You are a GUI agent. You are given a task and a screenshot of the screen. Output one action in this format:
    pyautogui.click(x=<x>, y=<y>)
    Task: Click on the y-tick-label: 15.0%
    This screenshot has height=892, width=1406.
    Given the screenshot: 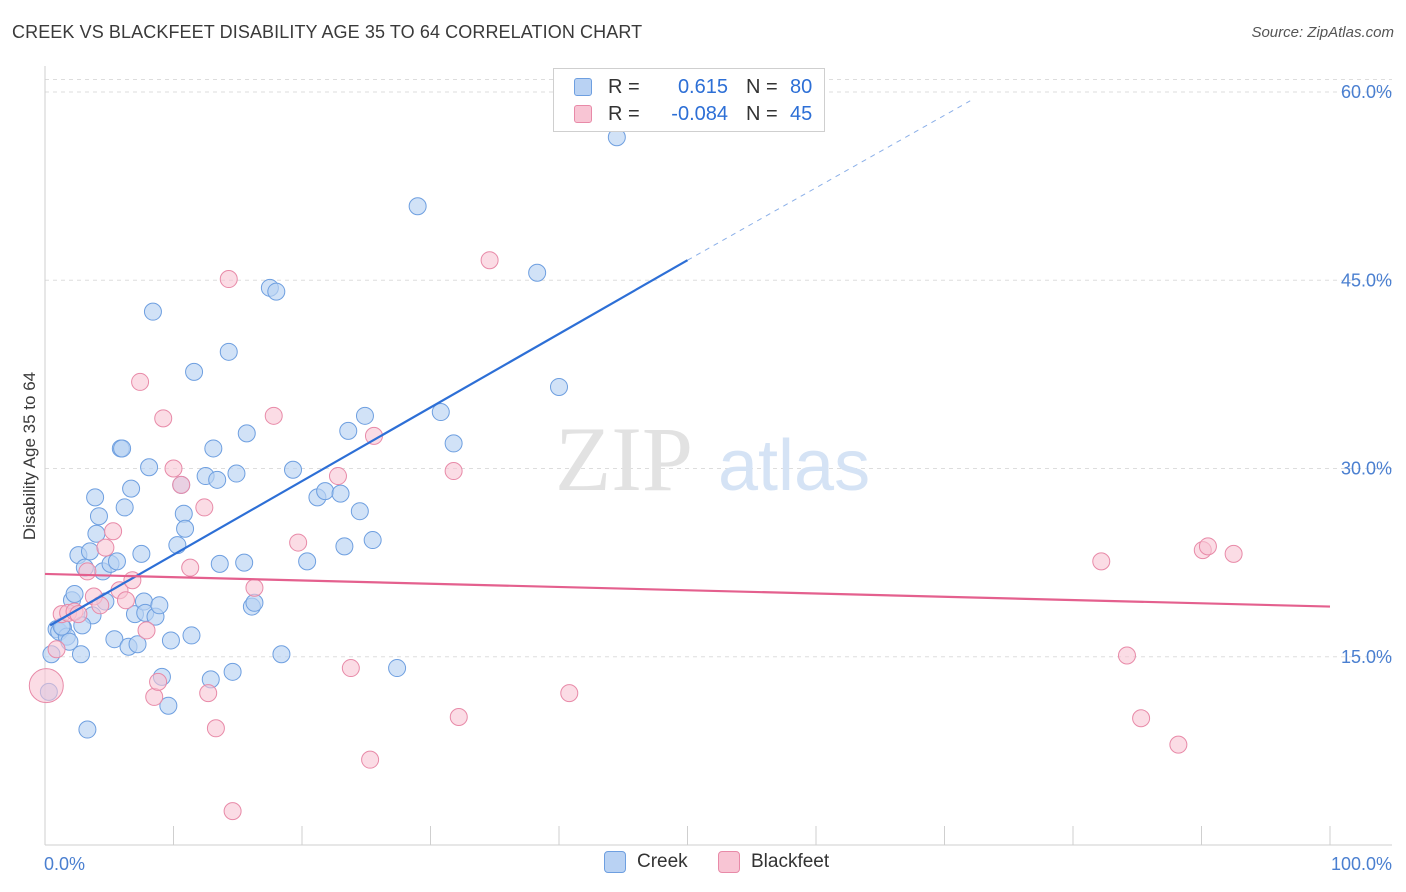 What is the action you would take?
    pyautogui.click(x=1366, y=657)
    